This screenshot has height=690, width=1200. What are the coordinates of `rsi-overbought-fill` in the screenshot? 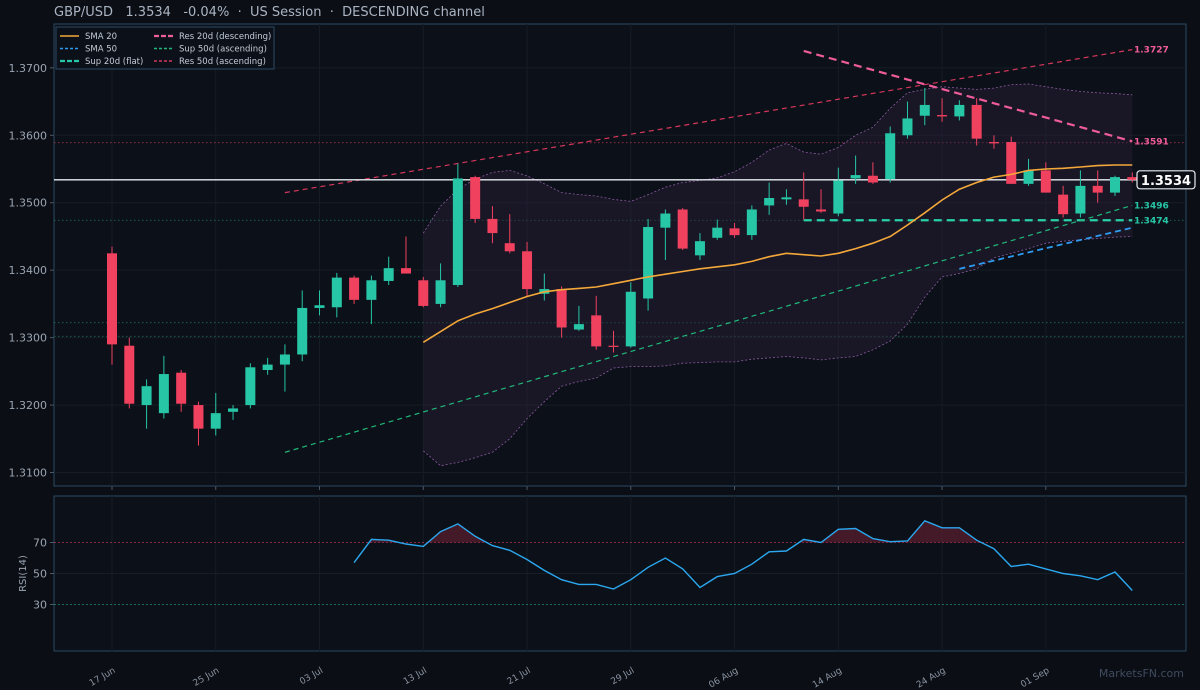 It's located at (951, 535).